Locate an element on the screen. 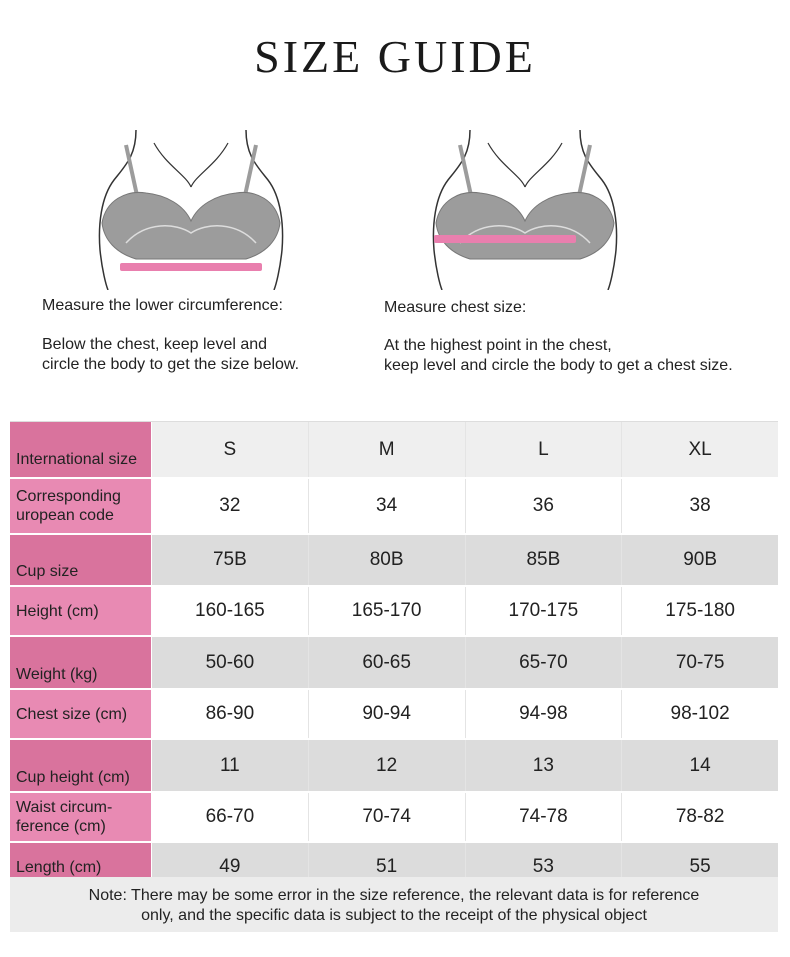 This screenshot has width=790, height=957. table-row: Weight (kg) 50-60 60-65 65-70 70-75 is located at coordinates (394, 663).